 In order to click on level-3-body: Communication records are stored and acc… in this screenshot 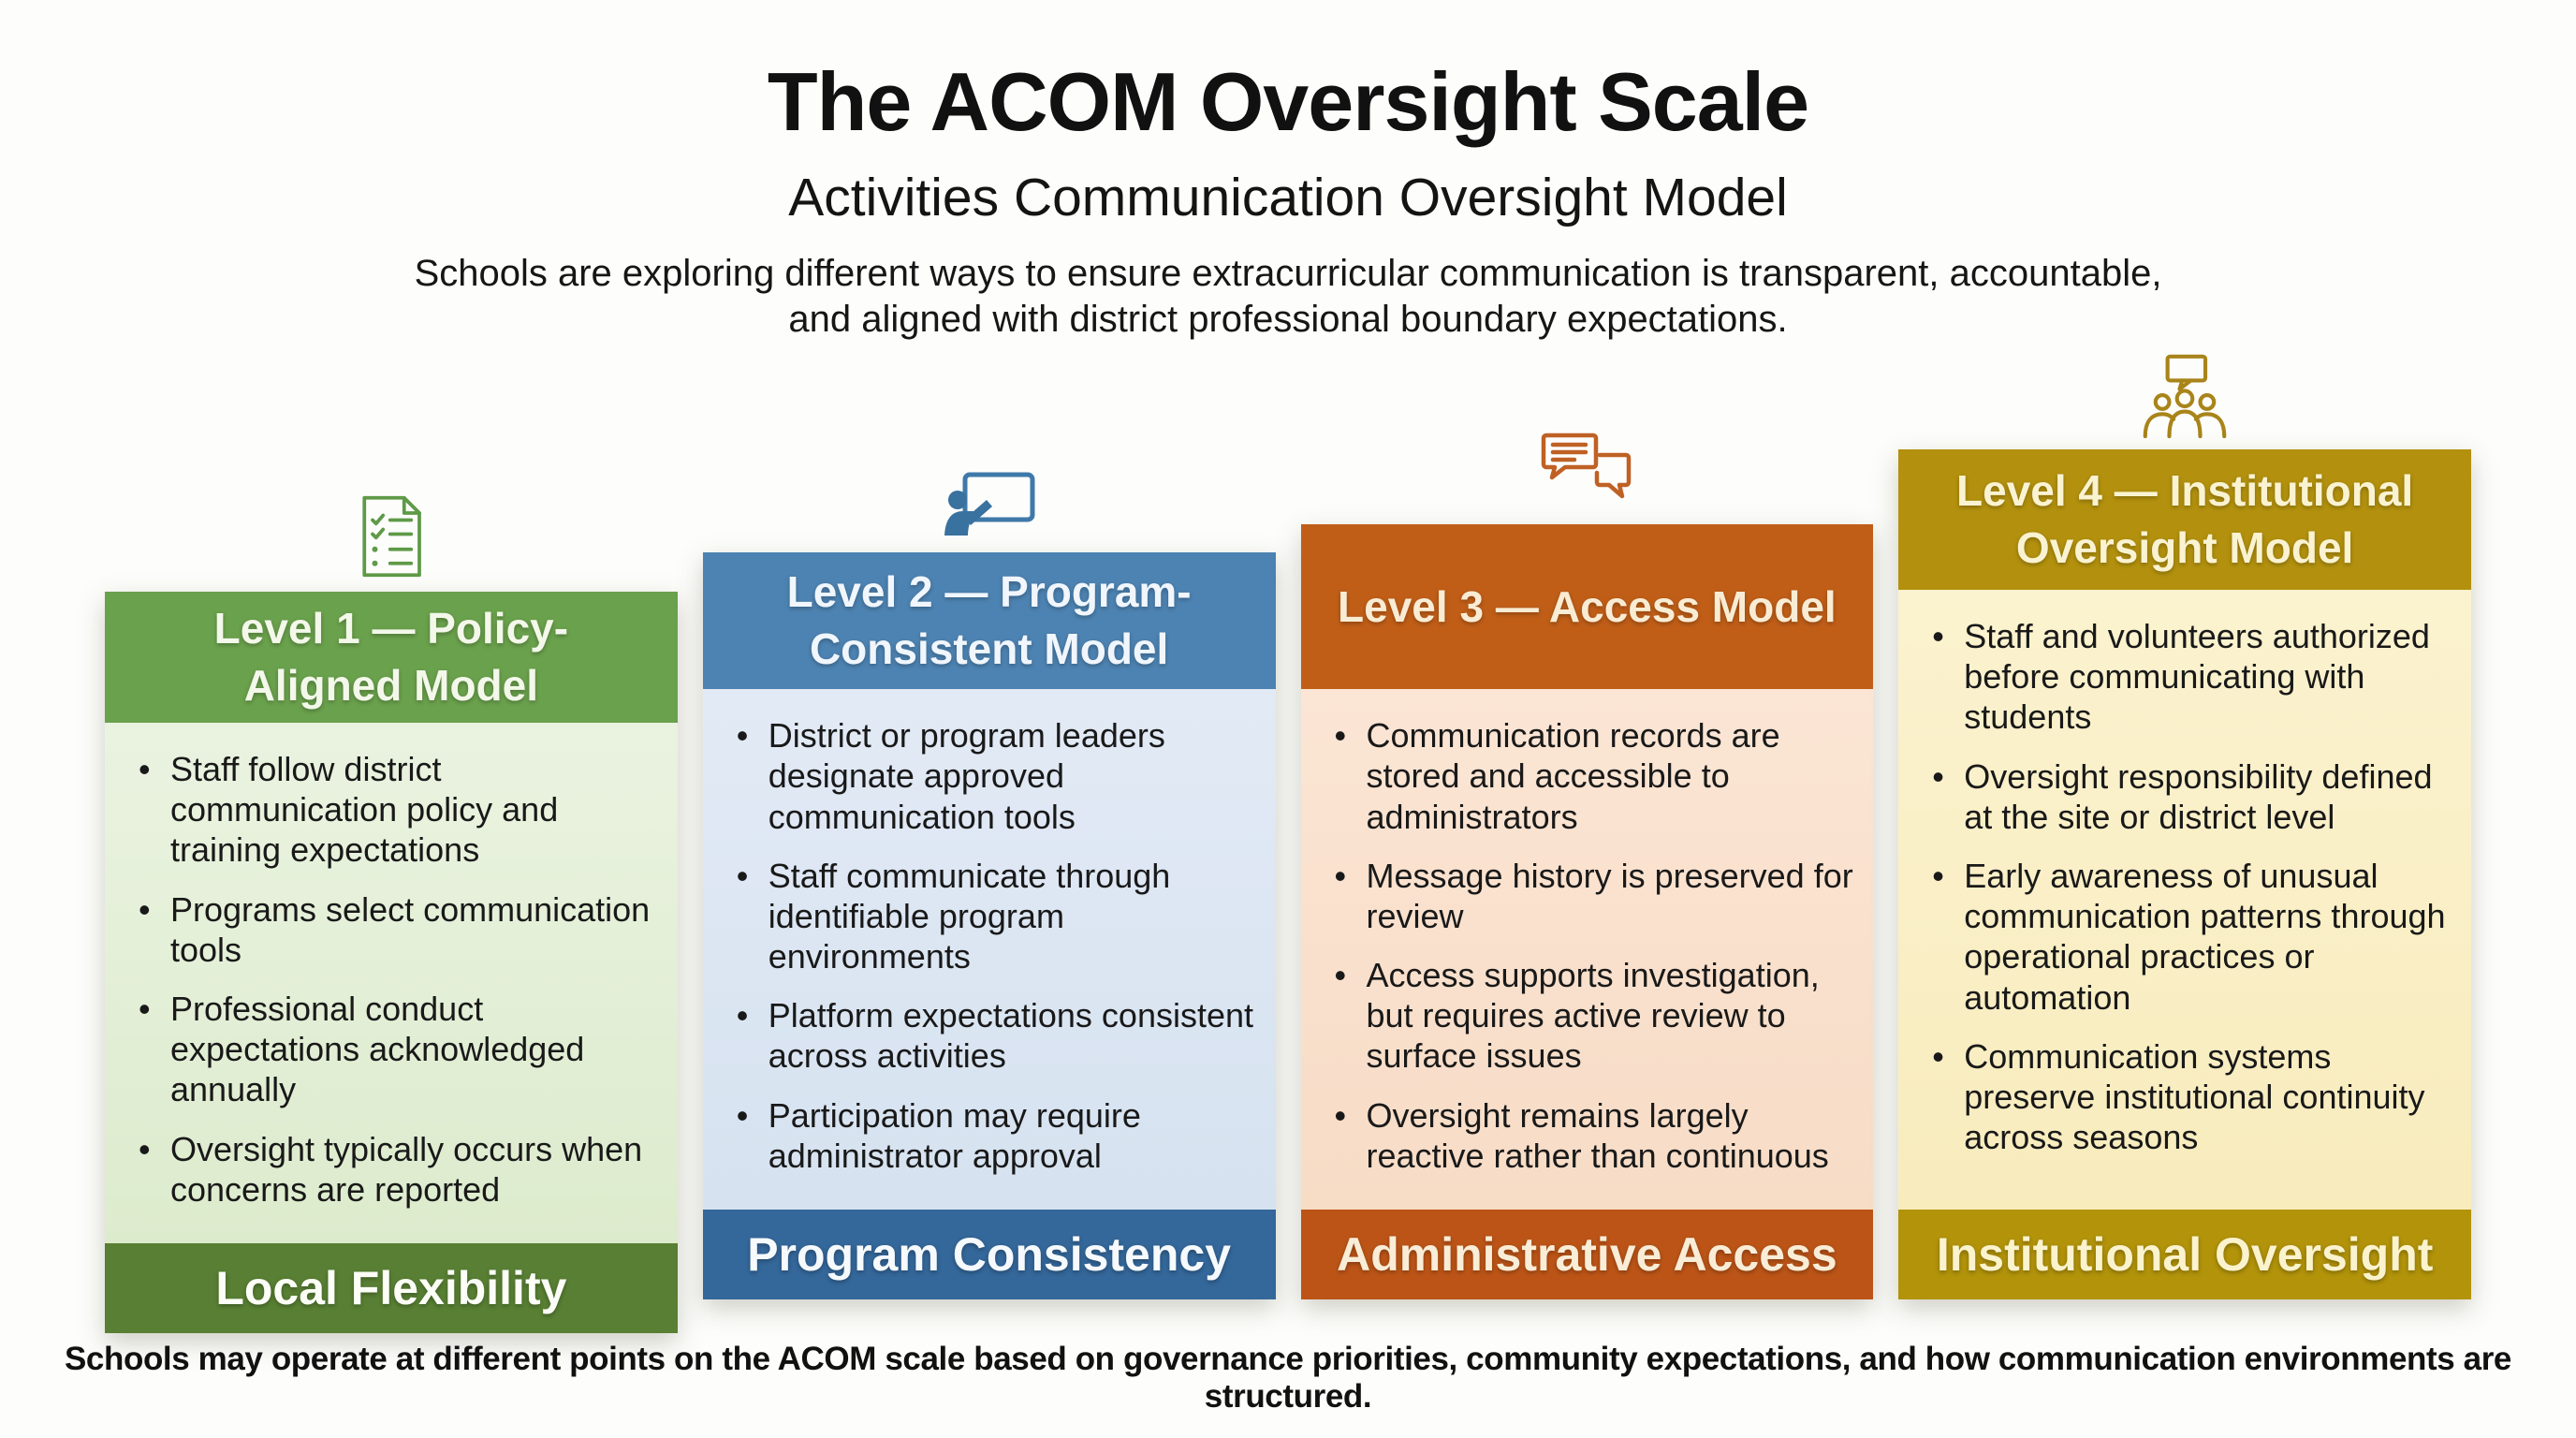, I will do `click(1587, 949)`.